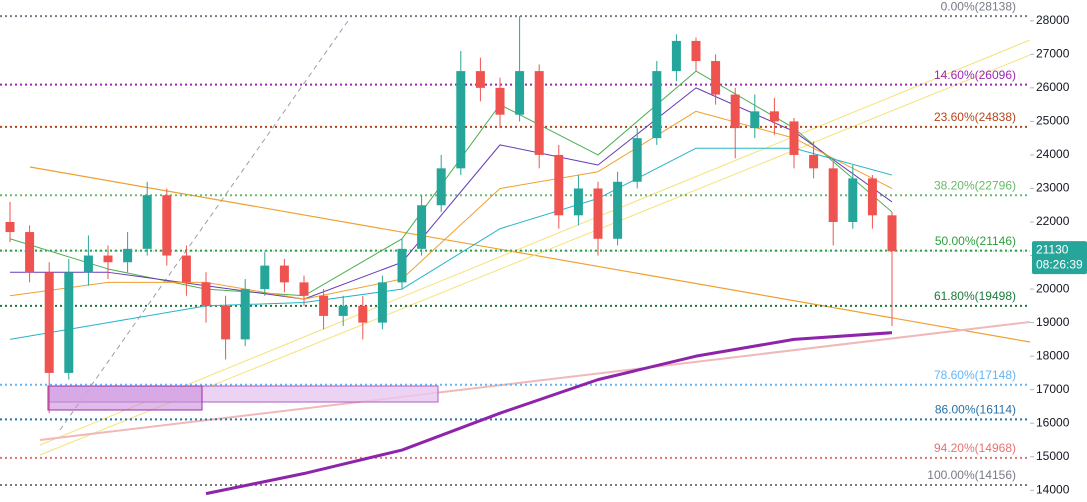 The image size is (1087, 502). I want to click on last-price: 21130, so click(1052, 249).